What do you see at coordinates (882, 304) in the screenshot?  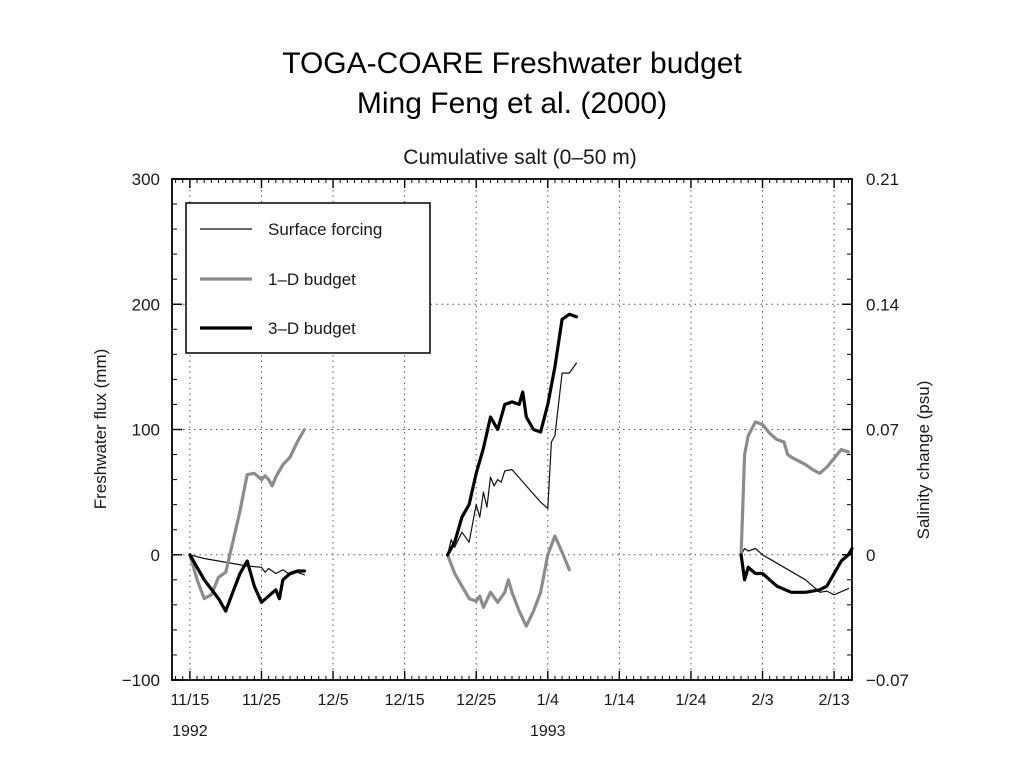 I see `y2-tick-label: 0.14` at bounding box center [882, 304].